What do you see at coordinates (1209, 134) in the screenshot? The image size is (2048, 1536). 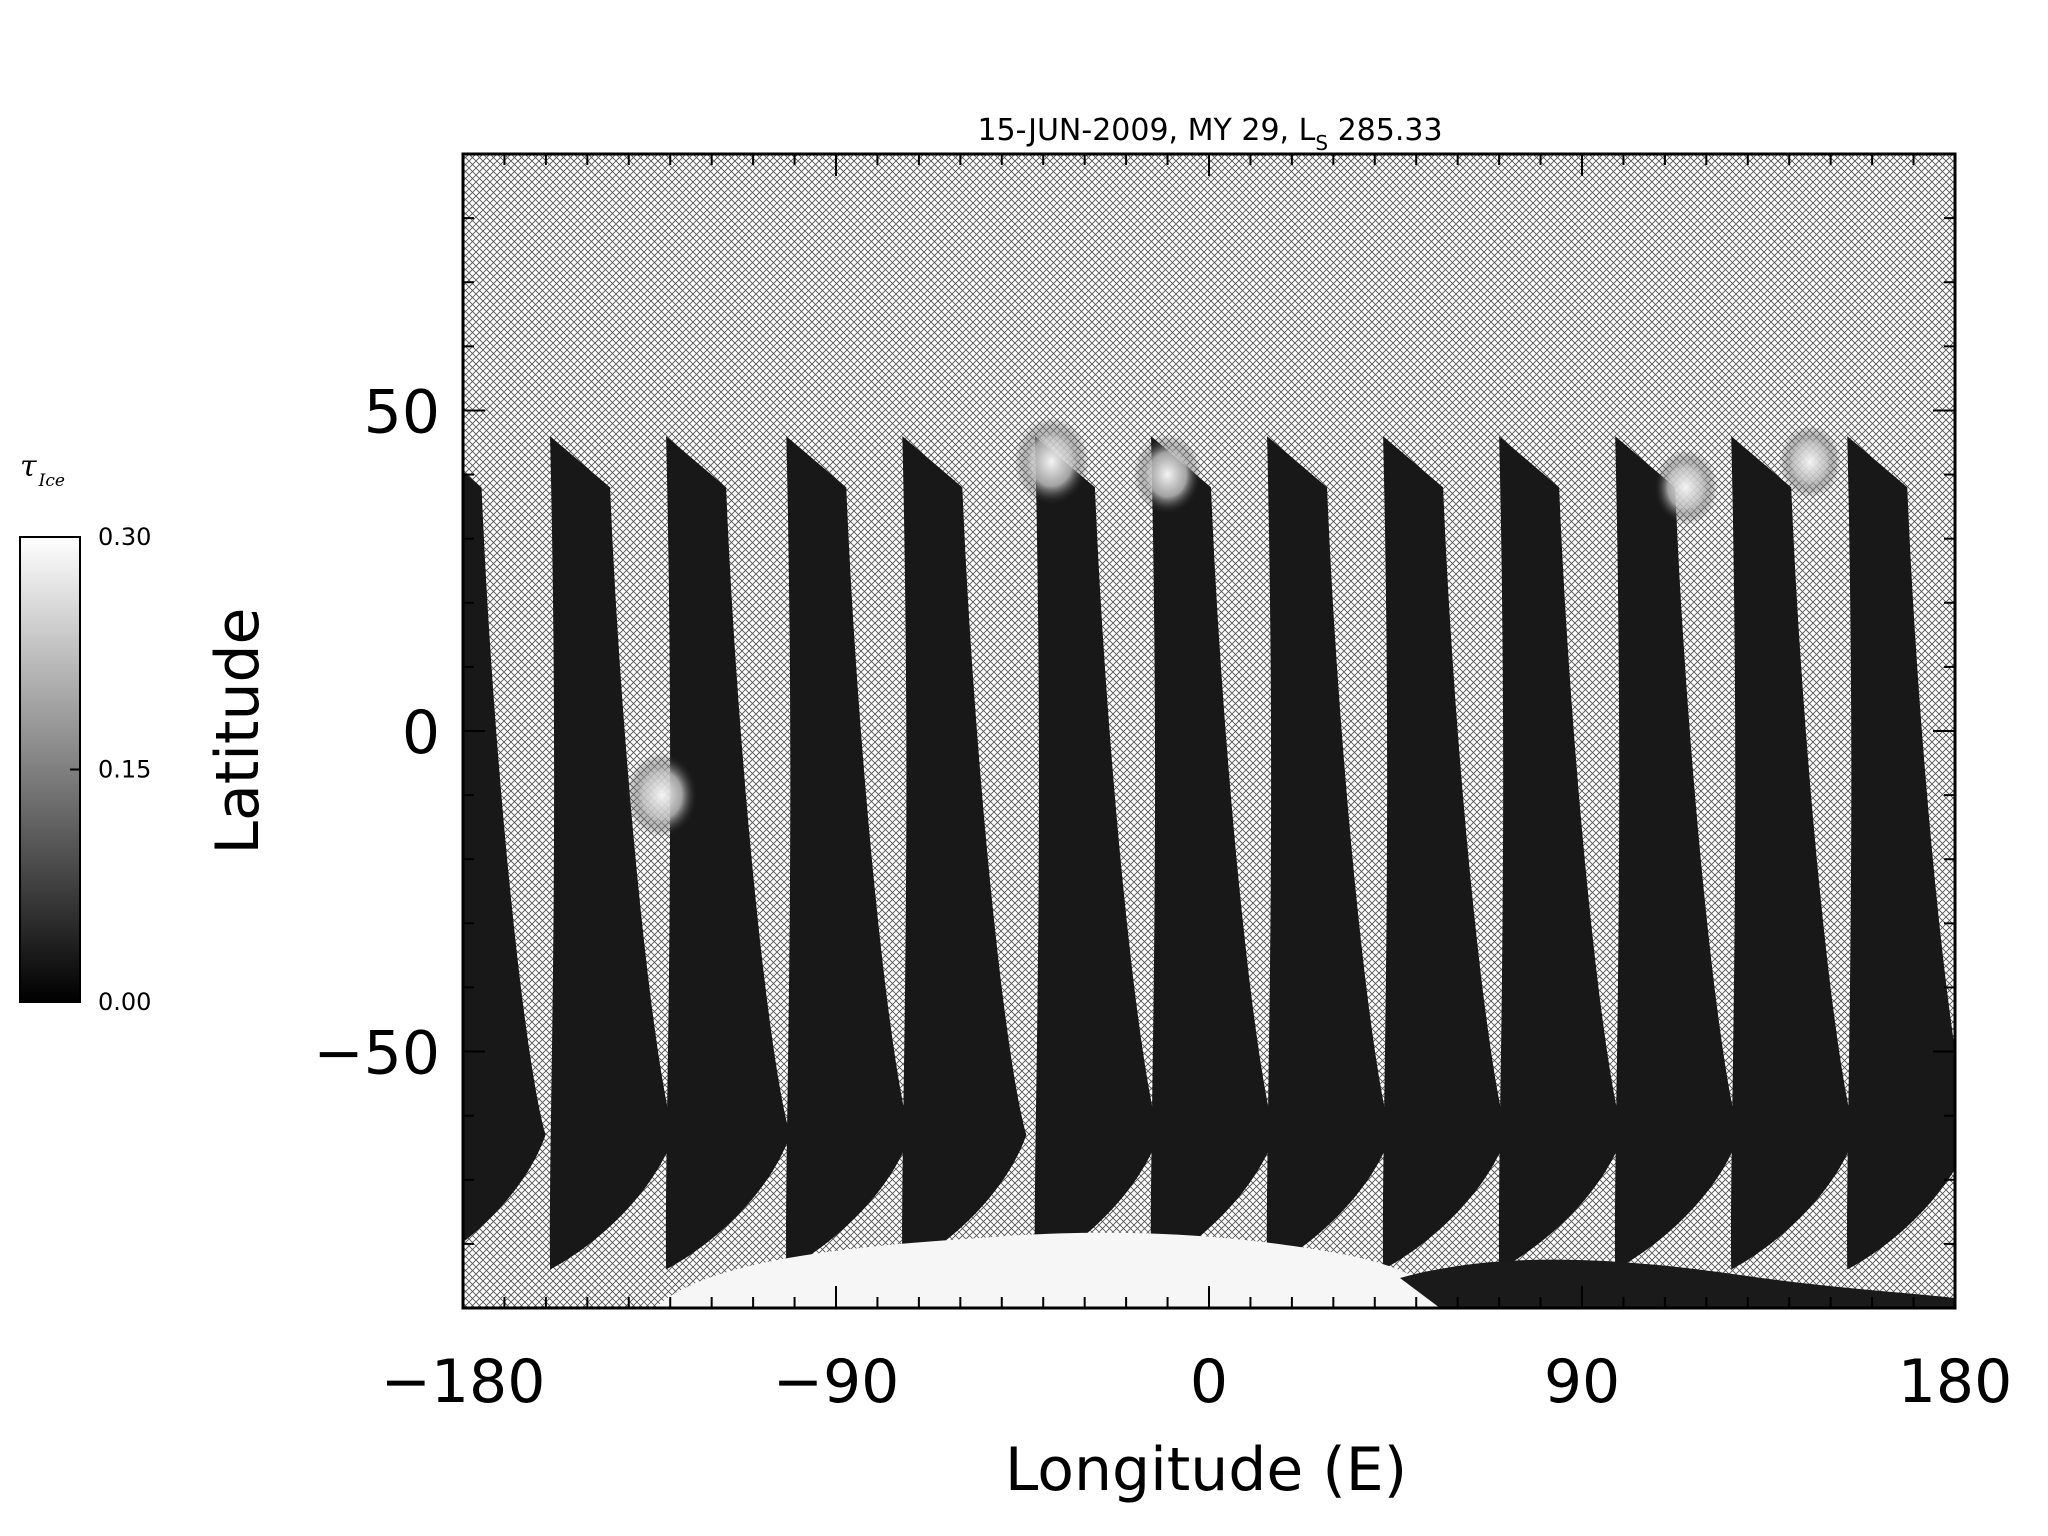 I see `chart-title: 15-JUN-2009, MY 29, LS 285.33` at bounding box center [1209, 134].